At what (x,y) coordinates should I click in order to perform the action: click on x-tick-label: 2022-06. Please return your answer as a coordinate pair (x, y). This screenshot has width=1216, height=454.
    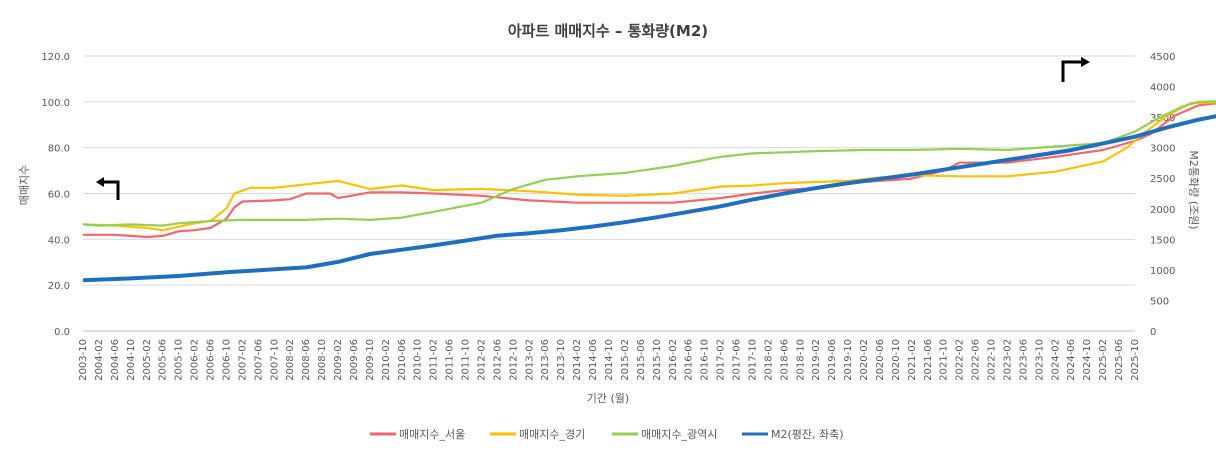
    Looking at the image, I should click on (976, 360).